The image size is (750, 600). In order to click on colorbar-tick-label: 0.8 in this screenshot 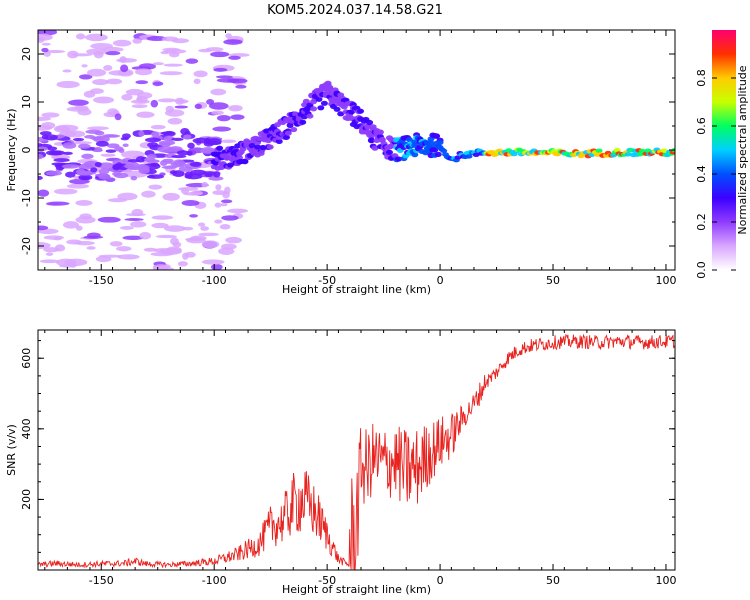, I will do `click(701, 78)`.